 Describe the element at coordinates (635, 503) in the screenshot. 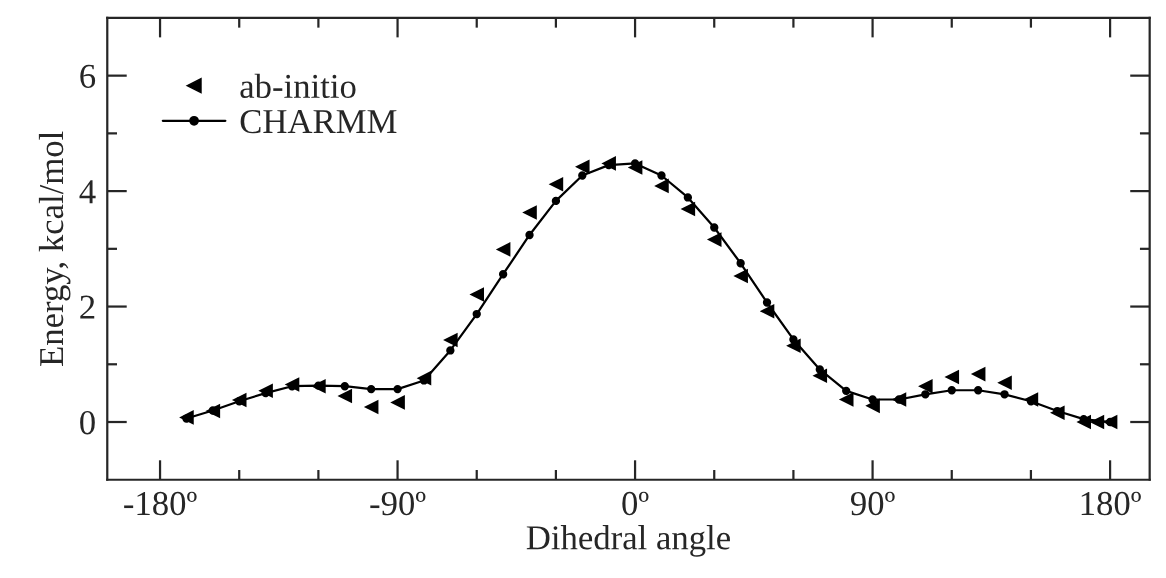

I see `x-tick-label: 0º` at that location.